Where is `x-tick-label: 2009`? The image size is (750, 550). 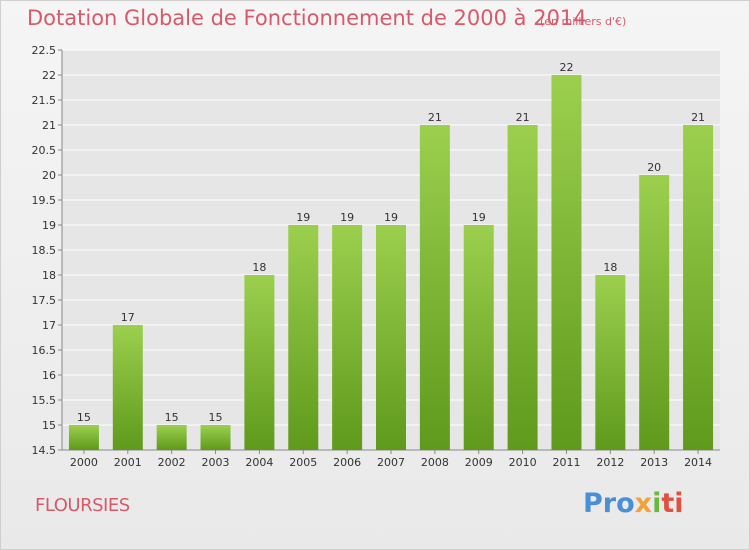
x-tick-label: 2009 is located at coordinates (479, 462).